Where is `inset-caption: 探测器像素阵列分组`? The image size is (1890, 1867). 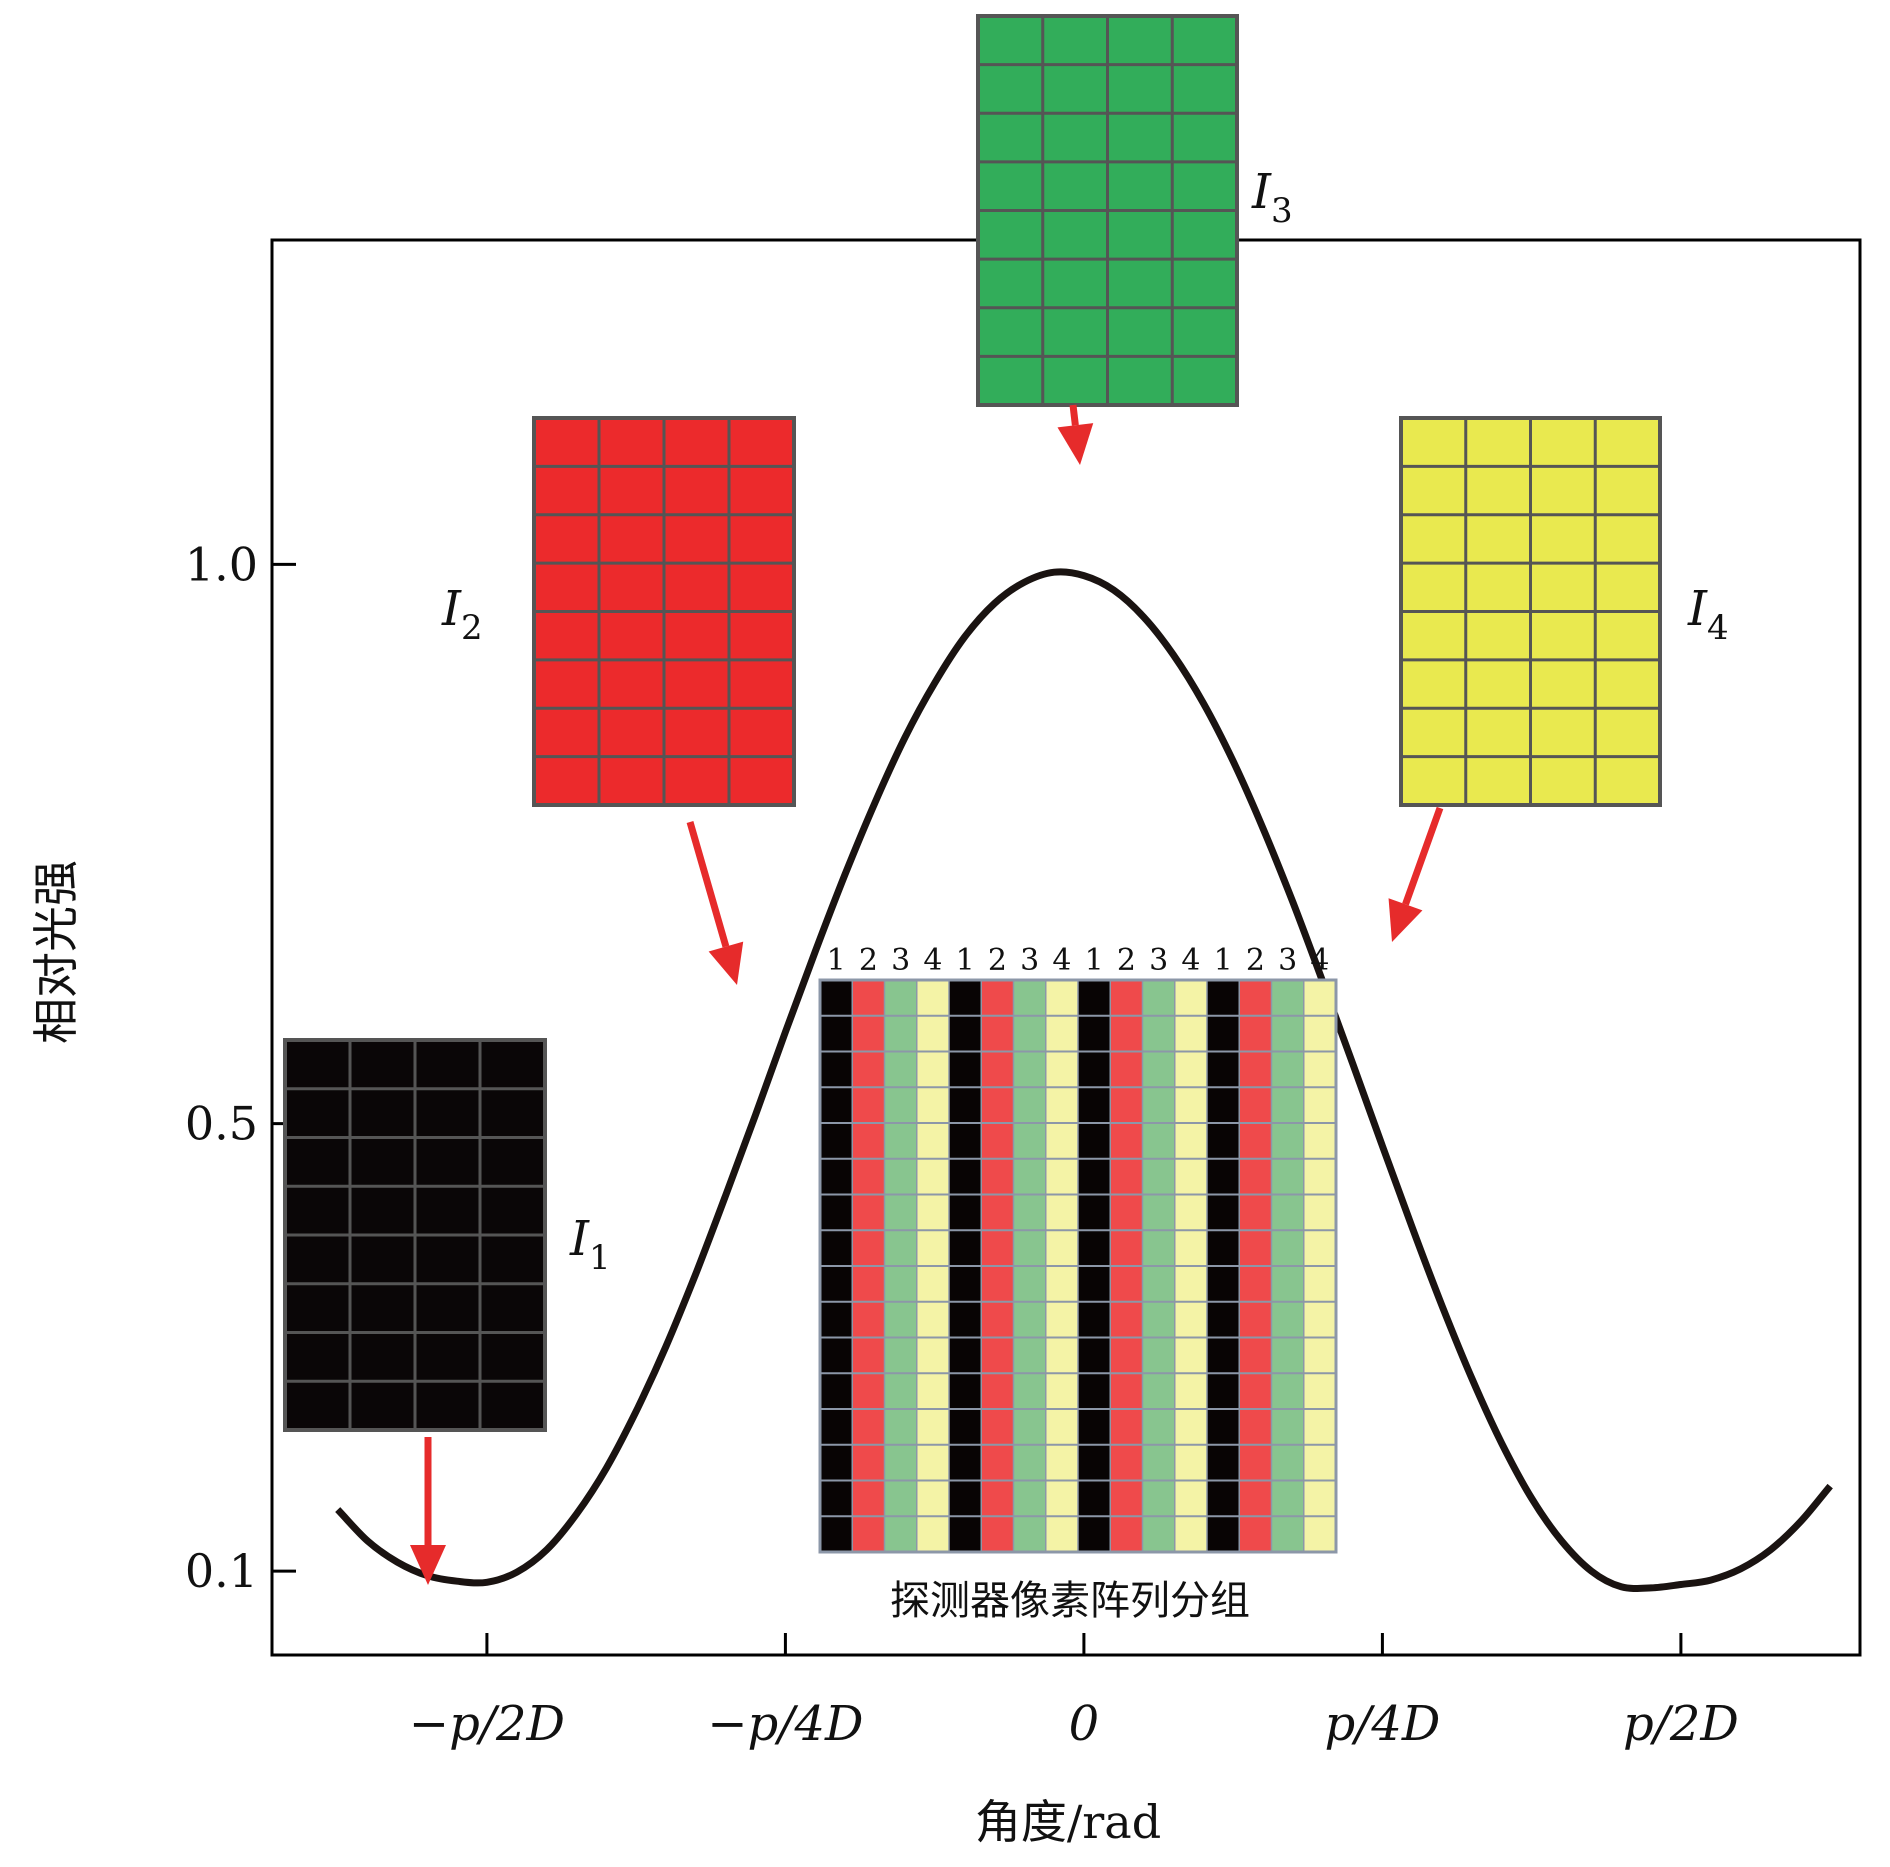 inset-caption: 探测器像素阵列分组 is located at coordinates (1070, 1601).